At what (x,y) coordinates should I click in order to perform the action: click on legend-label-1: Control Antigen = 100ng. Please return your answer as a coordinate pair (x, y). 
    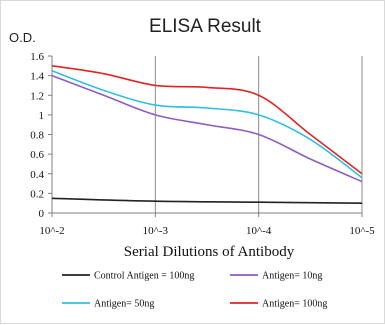
    Looking at the image, I should click on (144, 276).